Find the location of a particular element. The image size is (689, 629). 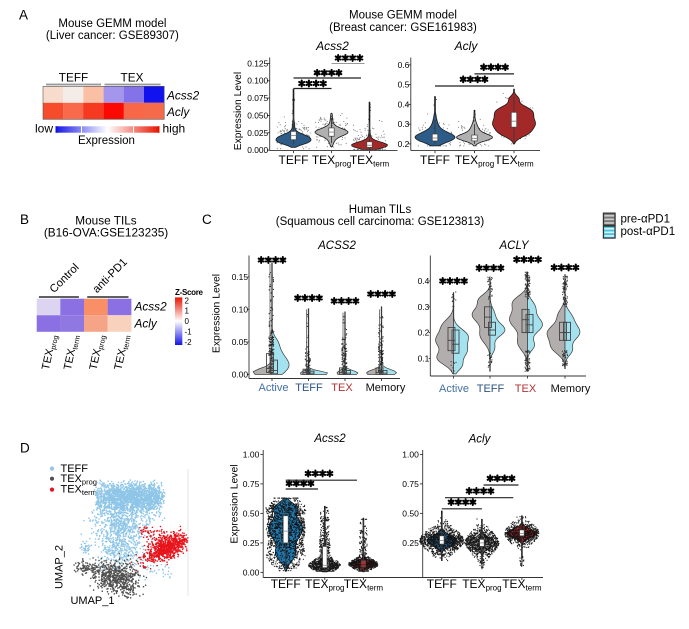

svg-text: UMAP_1 is located at coordinates (92, 601).